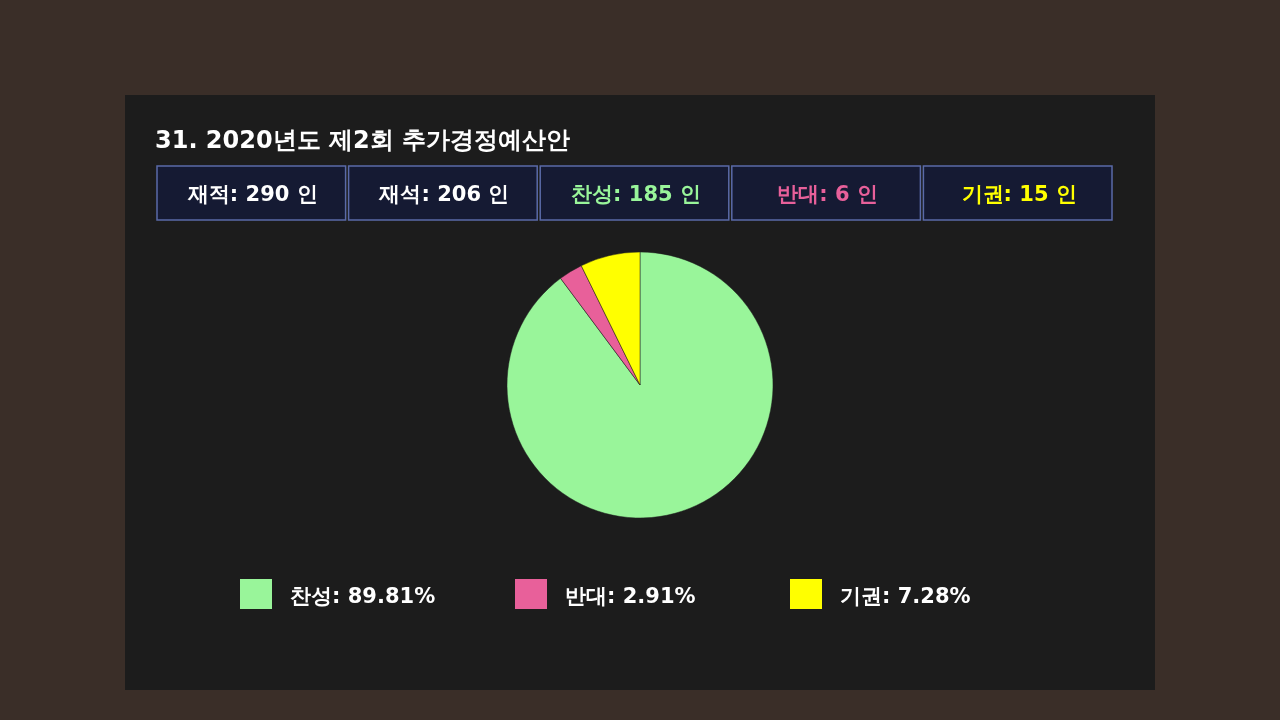  Describe the element at coordinates (363, 140) in the screenshot. I see `chart-title: 31. 2020년도 제2회 추가경정예산안` at that location.